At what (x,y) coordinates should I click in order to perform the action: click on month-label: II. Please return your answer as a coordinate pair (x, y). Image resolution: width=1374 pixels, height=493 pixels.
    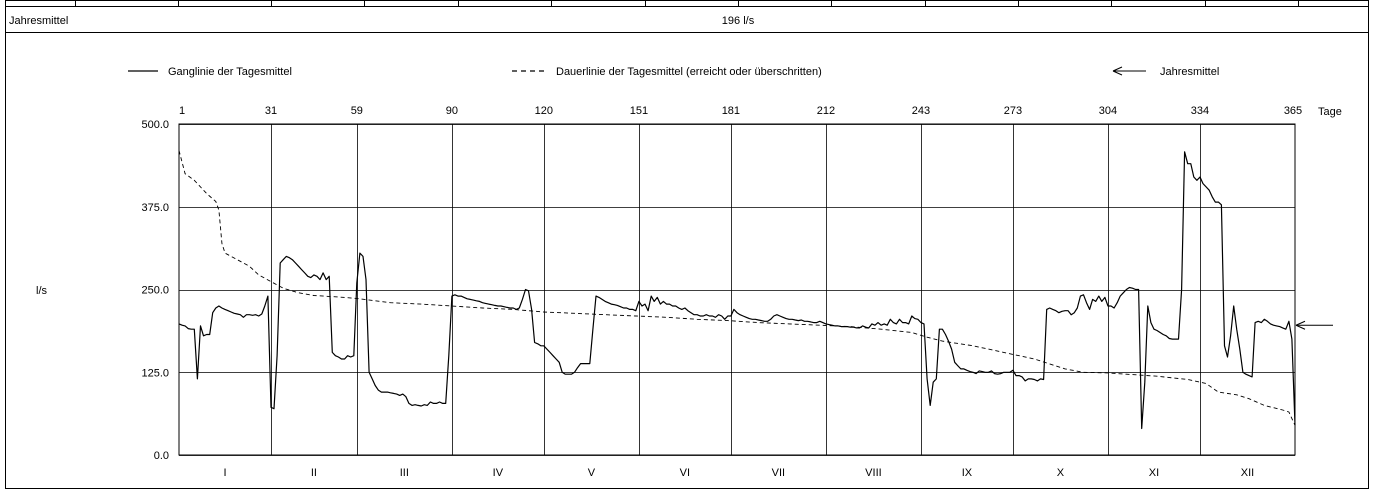
    Looking at the image, I should click on (314, 473).